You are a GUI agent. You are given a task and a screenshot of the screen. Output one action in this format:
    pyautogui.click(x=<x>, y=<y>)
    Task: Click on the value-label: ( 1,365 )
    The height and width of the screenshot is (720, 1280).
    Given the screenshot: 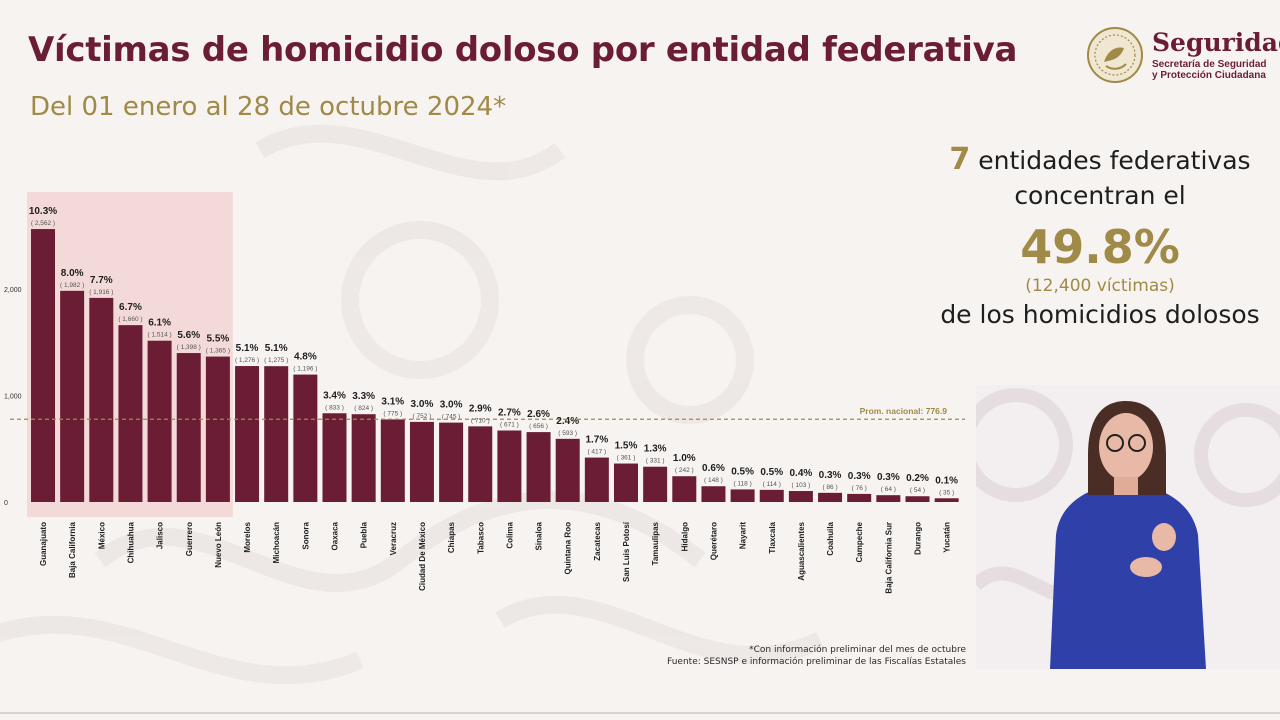 What is the action you would take?
    pyautogui.click(x=218, y=351)
    